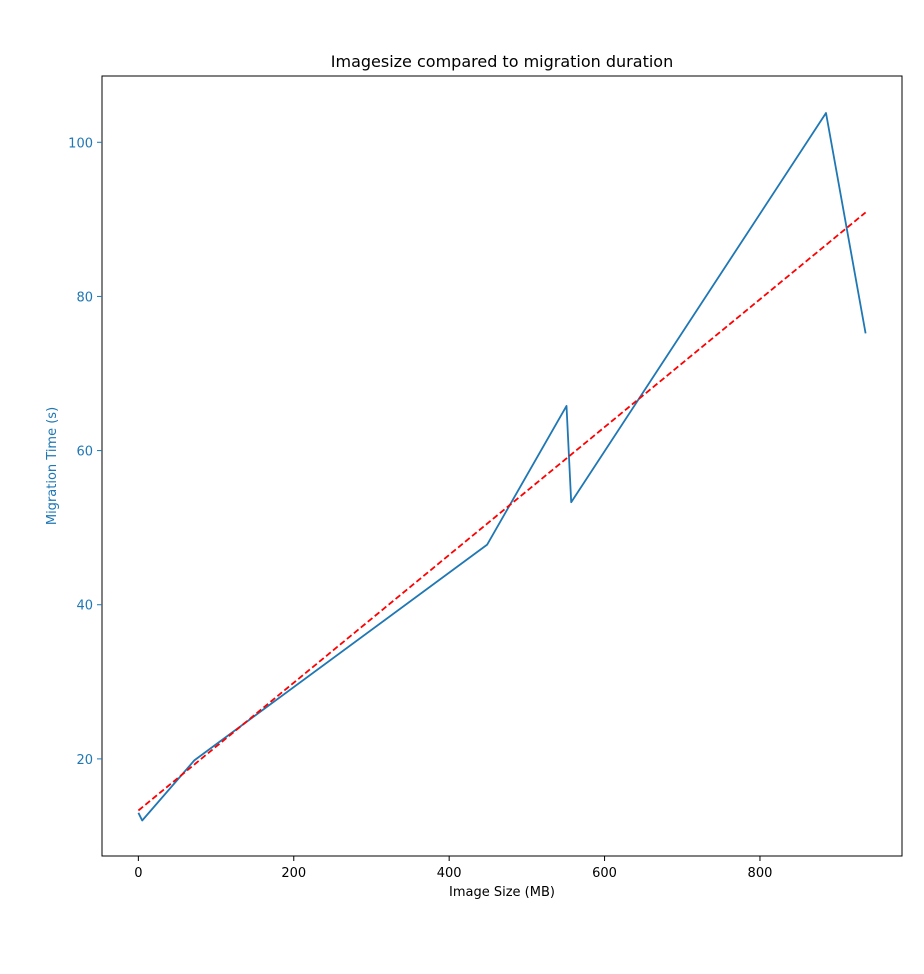 The height and width of the screenshot is (974, 924). I want to click on x-tick-label: 600, so click(604, 873).